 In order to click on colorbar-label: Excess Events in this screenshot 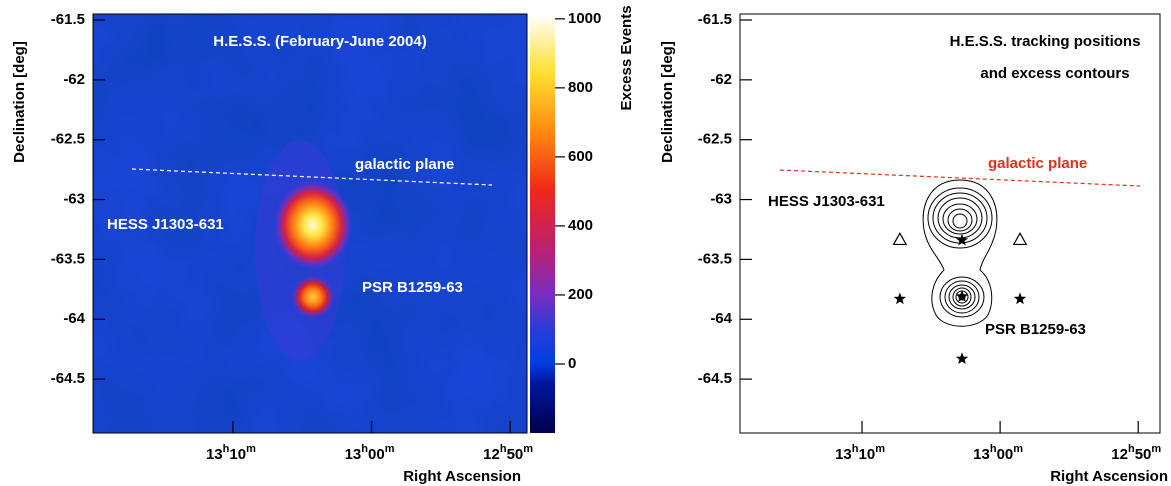, I will do `click(626, 57)`.